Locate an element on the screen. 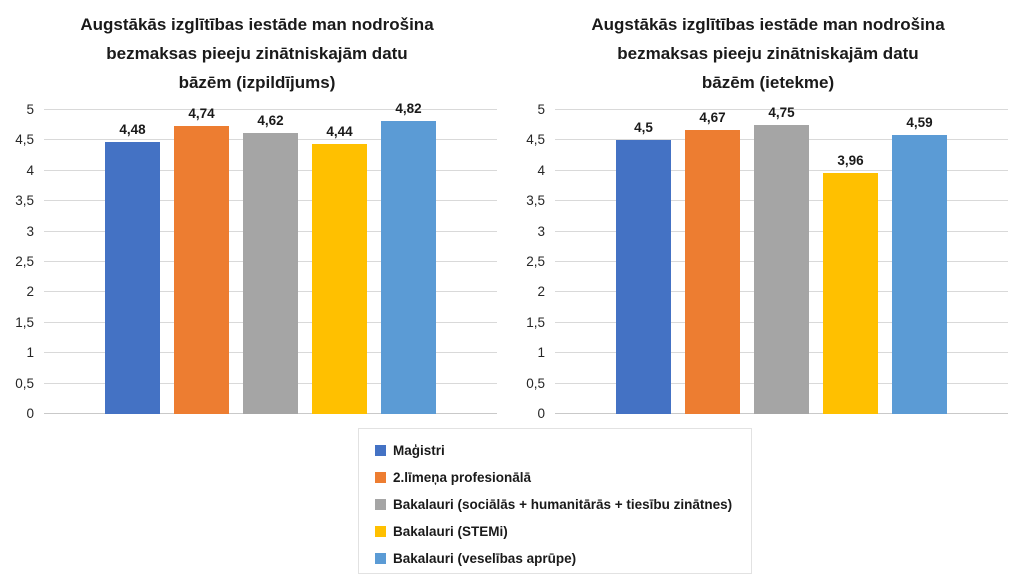 This screenshot has height=576, width=1024. bar-value-label: 4,44 is located at coordinates (339, 132).